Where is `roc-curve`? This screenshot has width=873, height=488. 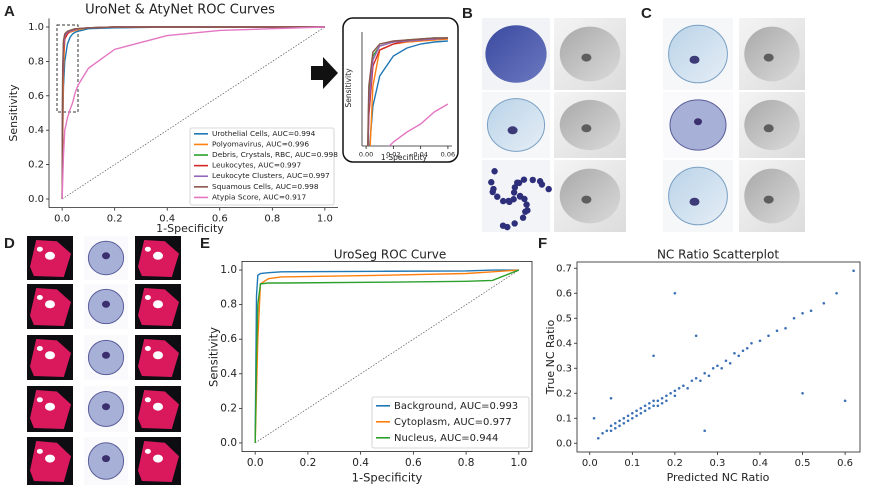
roc-curve is located at coordinates (407, 91).